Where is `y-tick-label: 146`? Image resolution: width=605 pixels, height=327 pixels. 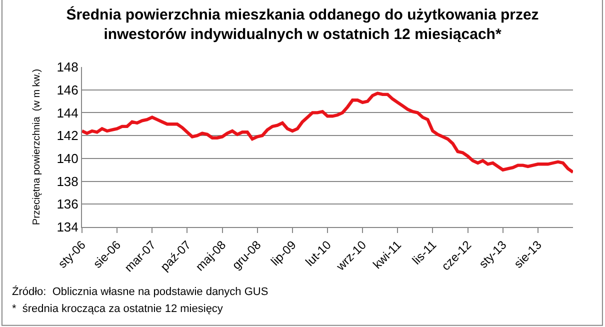 y-tick-label: 146 is located at coordinates (67, 90).